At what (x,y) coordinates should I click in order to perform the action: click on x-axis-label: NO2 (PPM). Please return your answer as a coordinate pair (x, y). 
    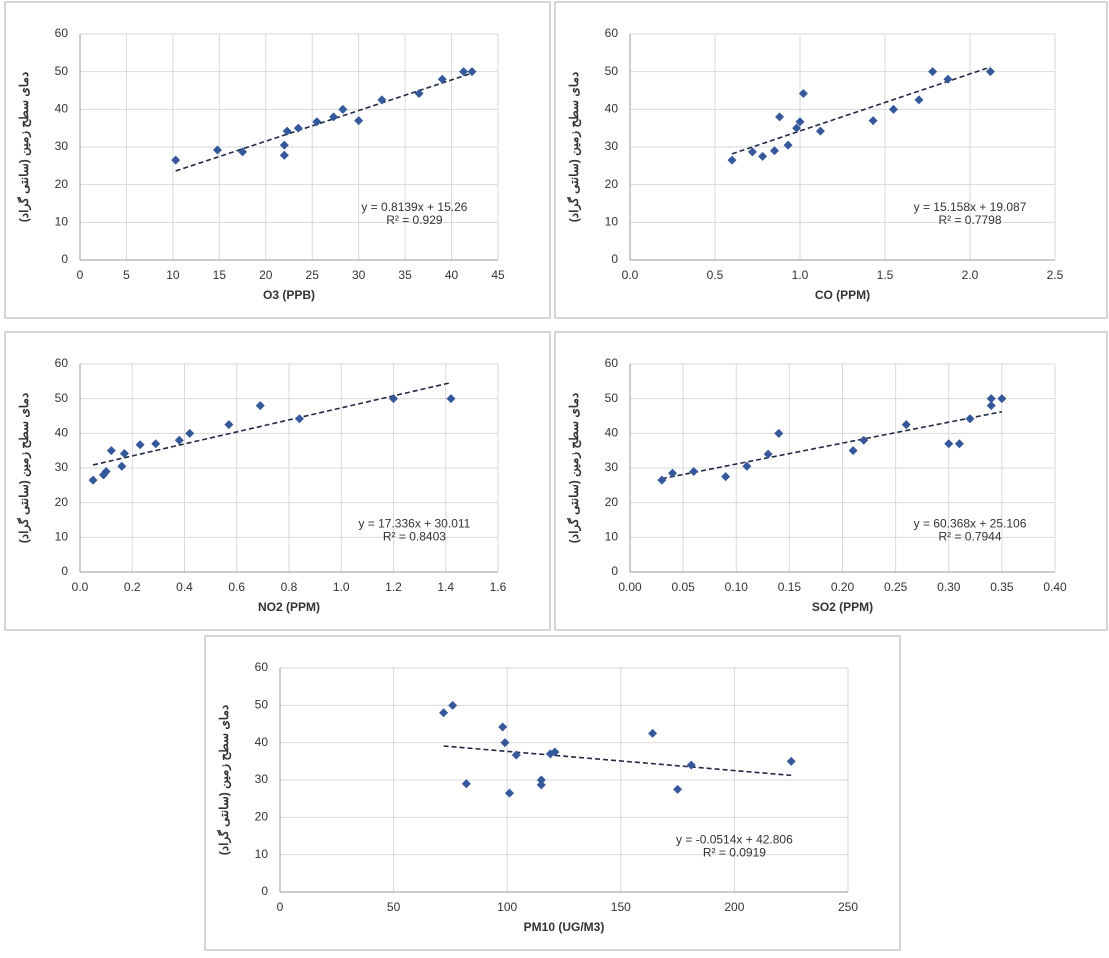
    Looking at the image, I should click on (289, 607).